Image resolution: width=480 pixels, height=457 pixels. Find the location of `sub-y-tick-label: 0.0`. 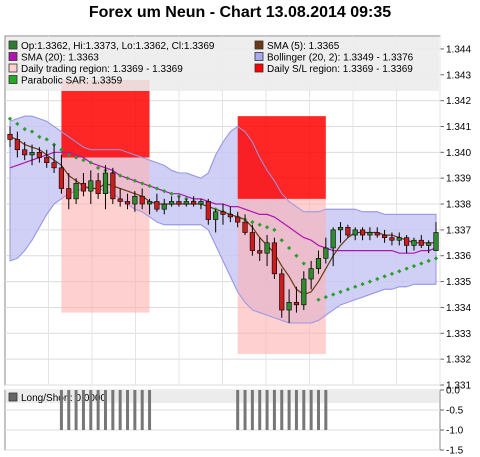

sub-y-tick-label: 0.0 is located at coordinates (453, 391).